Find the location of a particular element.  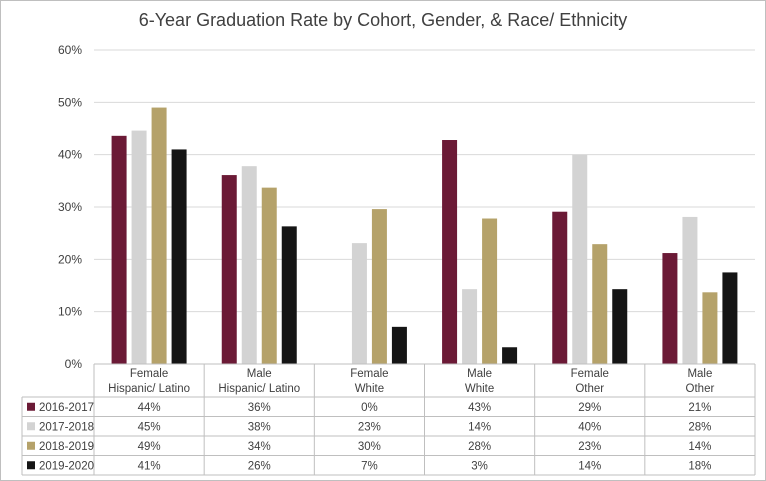

table-cell-2019-2020-2: 7% is located at coordinates (369, 466).